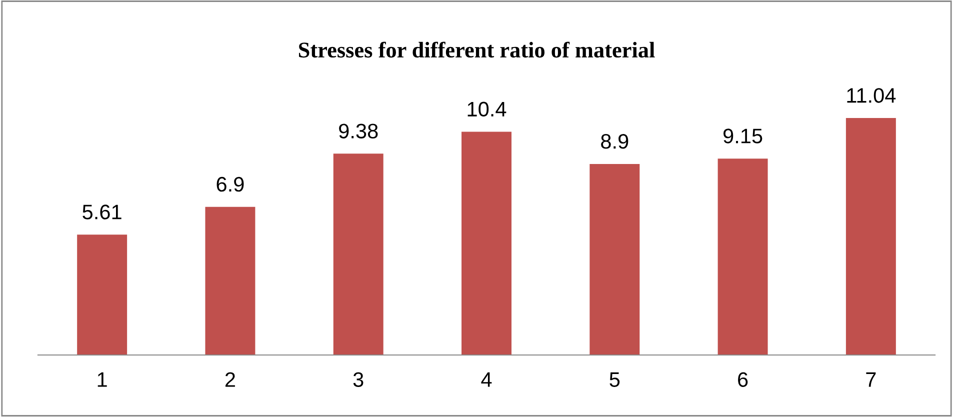 The height and width of the screenshot is (417, 953). What do you see at coordinates (477, 50) in the screenshot?
I see `chart-title: Stresses for different ratio of material` at bounding box center [477, 50].